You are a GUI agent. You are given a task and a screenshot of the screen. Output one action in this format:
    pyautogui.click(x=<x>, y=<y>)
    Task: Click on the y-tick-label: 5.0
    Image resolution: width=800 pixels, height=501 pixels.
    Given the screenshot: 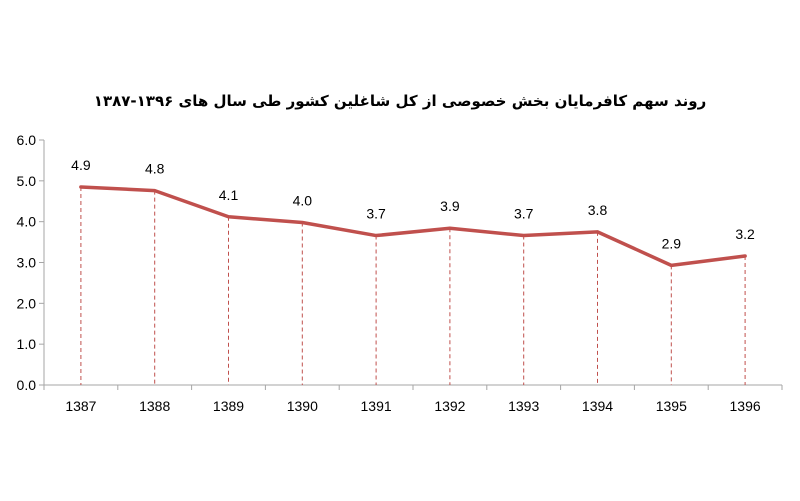 What is the action you would take?
    pyautogui.click(x=27, y=181)
    